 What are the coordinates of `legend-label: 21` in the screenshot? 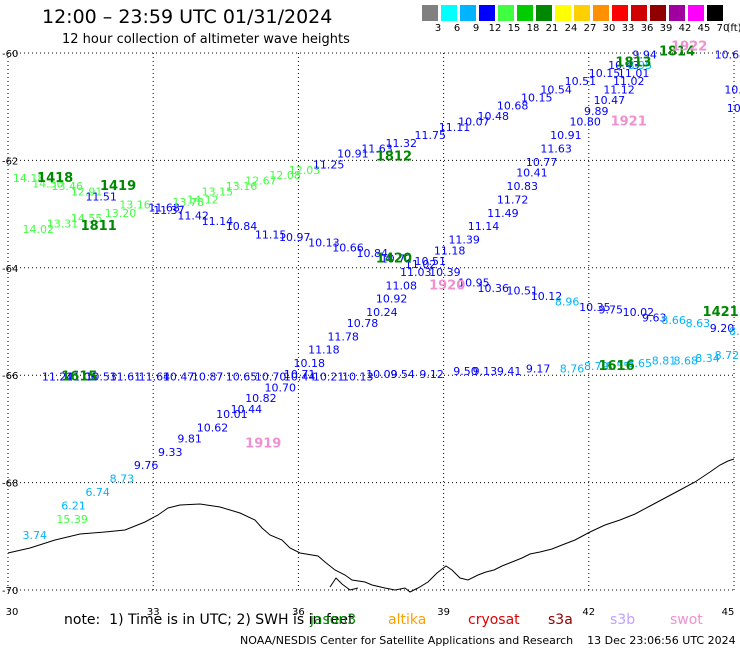 It's located at (552, 28).